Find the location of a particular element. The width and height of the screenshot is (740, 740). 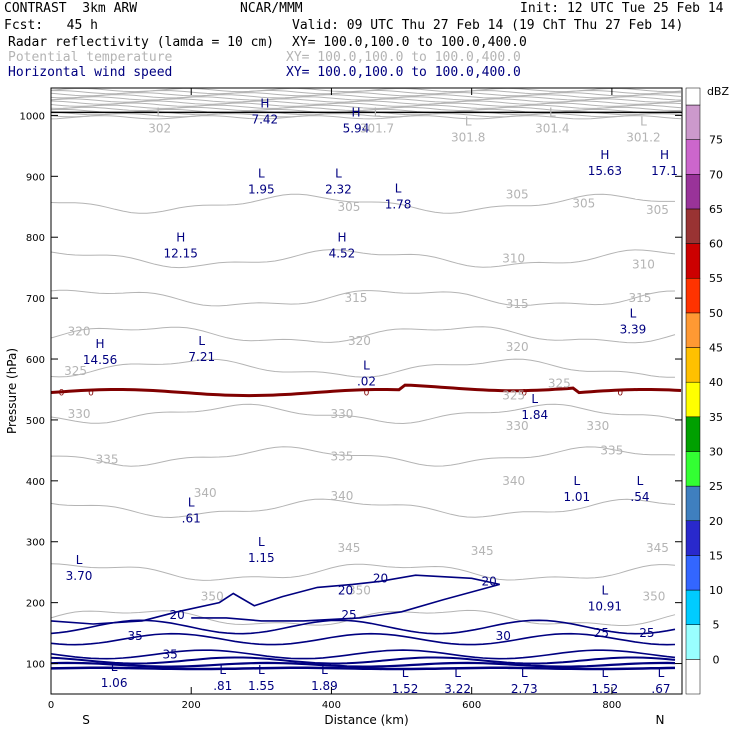

wind-extremum-value: 1.15 is located at coordinates (261, 558).